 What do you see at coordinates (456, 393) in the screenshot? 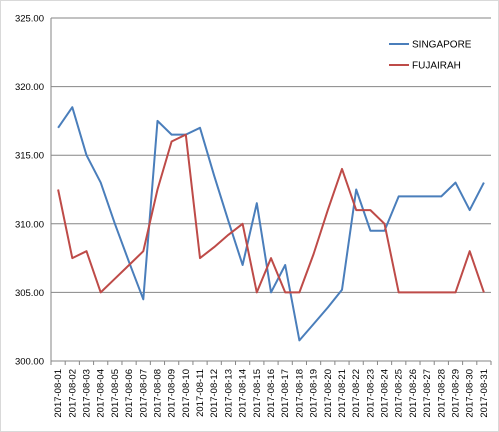
I see `x-tick-label: 2017-08-29` at bounding box center [456, 393].